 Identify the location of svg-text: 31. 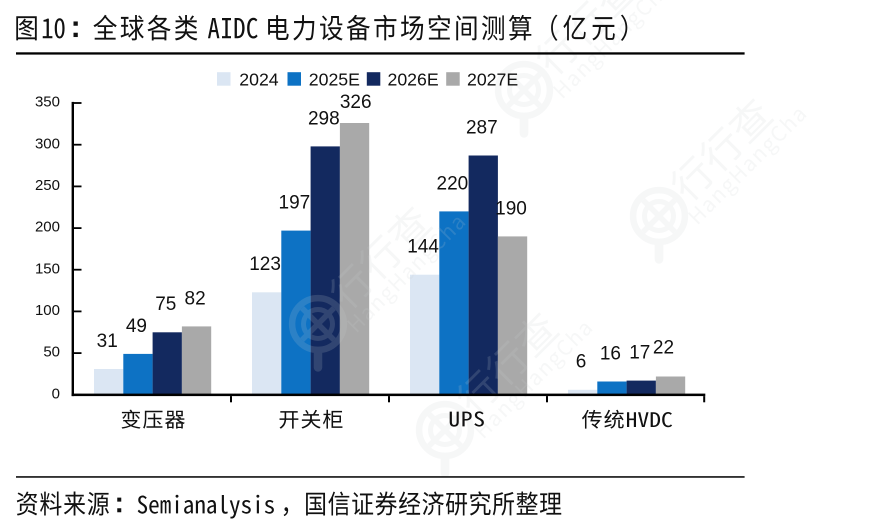
(107, 341).